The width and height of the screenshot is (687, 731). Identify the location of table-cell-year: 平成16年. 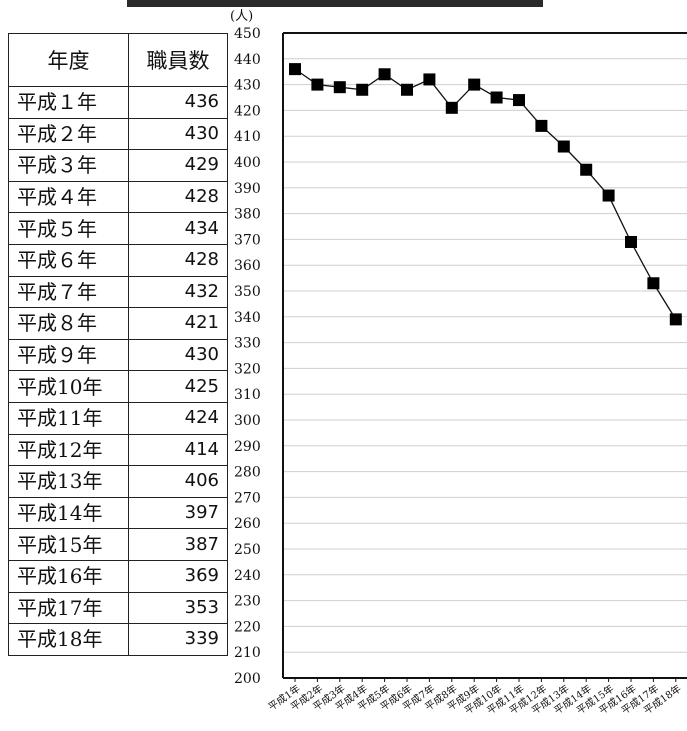
(68, 576).